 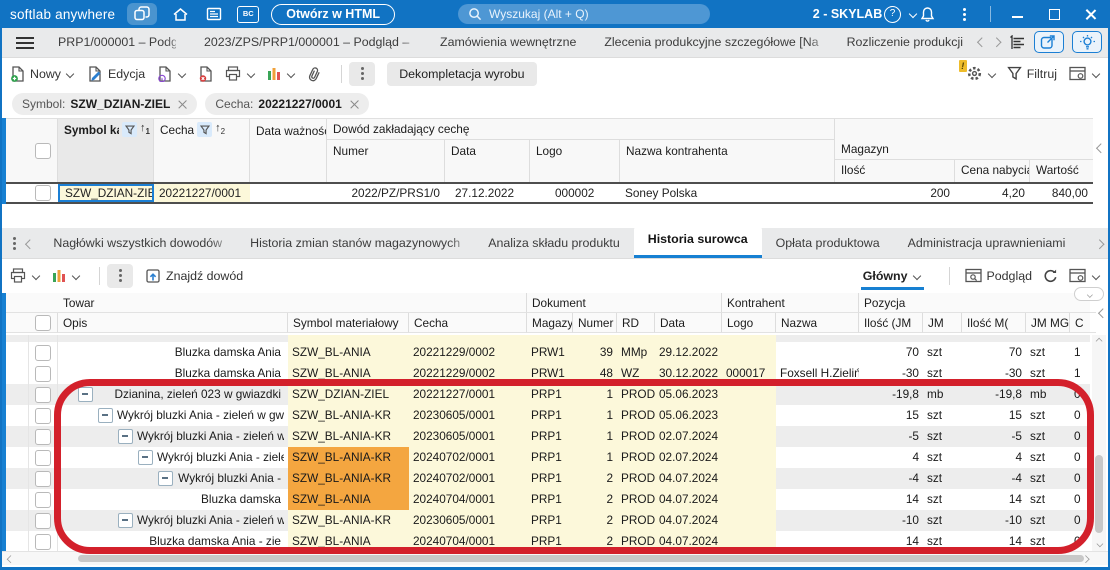 What do you see at coordinates (145, 129) in the screenshot?
I see `sort-asc-icon: ↑1` at bounding box center [145, 129].